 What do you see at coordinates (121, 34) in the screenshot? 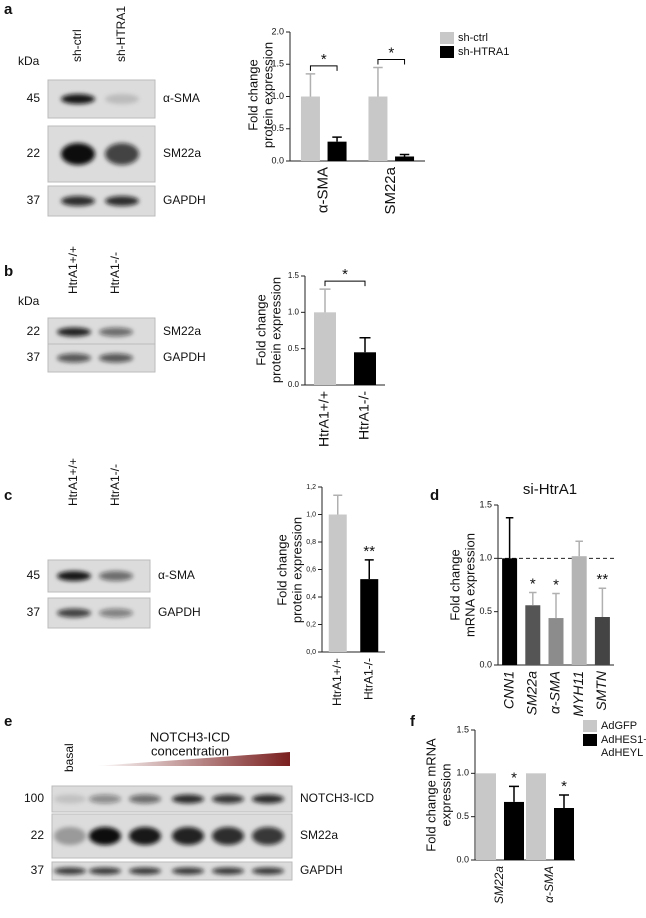
I see `lane-label: sh-HTRA1` at bounding box center [121, 34].